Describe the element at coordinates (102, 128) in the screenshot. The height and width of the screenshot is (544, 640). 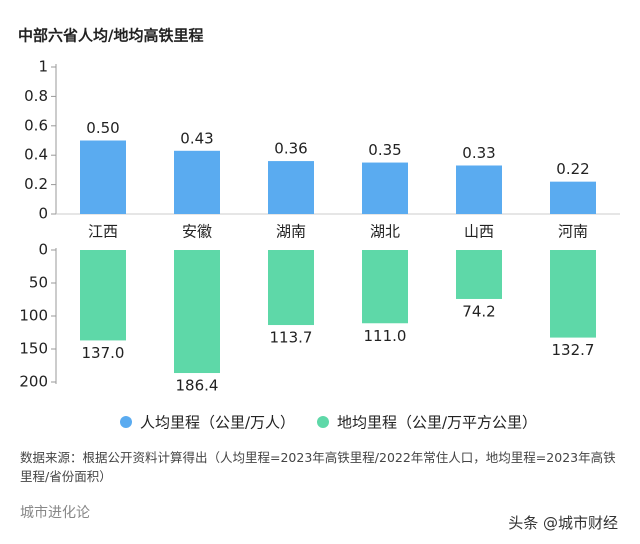
I see `value-label: 0.50` at that location.